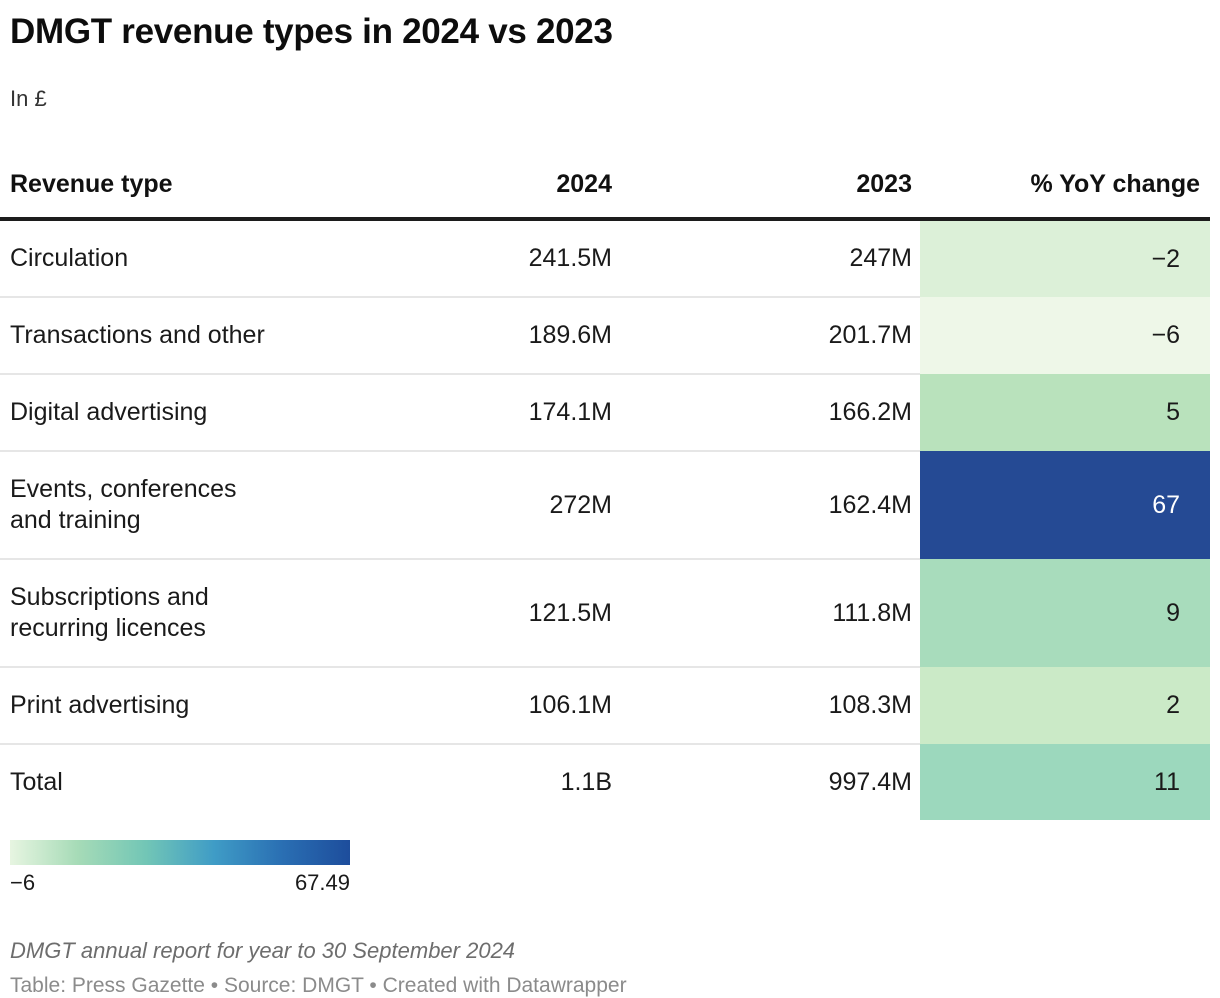 The image size is (1220, 998). What do you see at coordinates (770, 705) in the screenshot?
I see `value-2023: 108.3M` at bounding box center [770, 705].